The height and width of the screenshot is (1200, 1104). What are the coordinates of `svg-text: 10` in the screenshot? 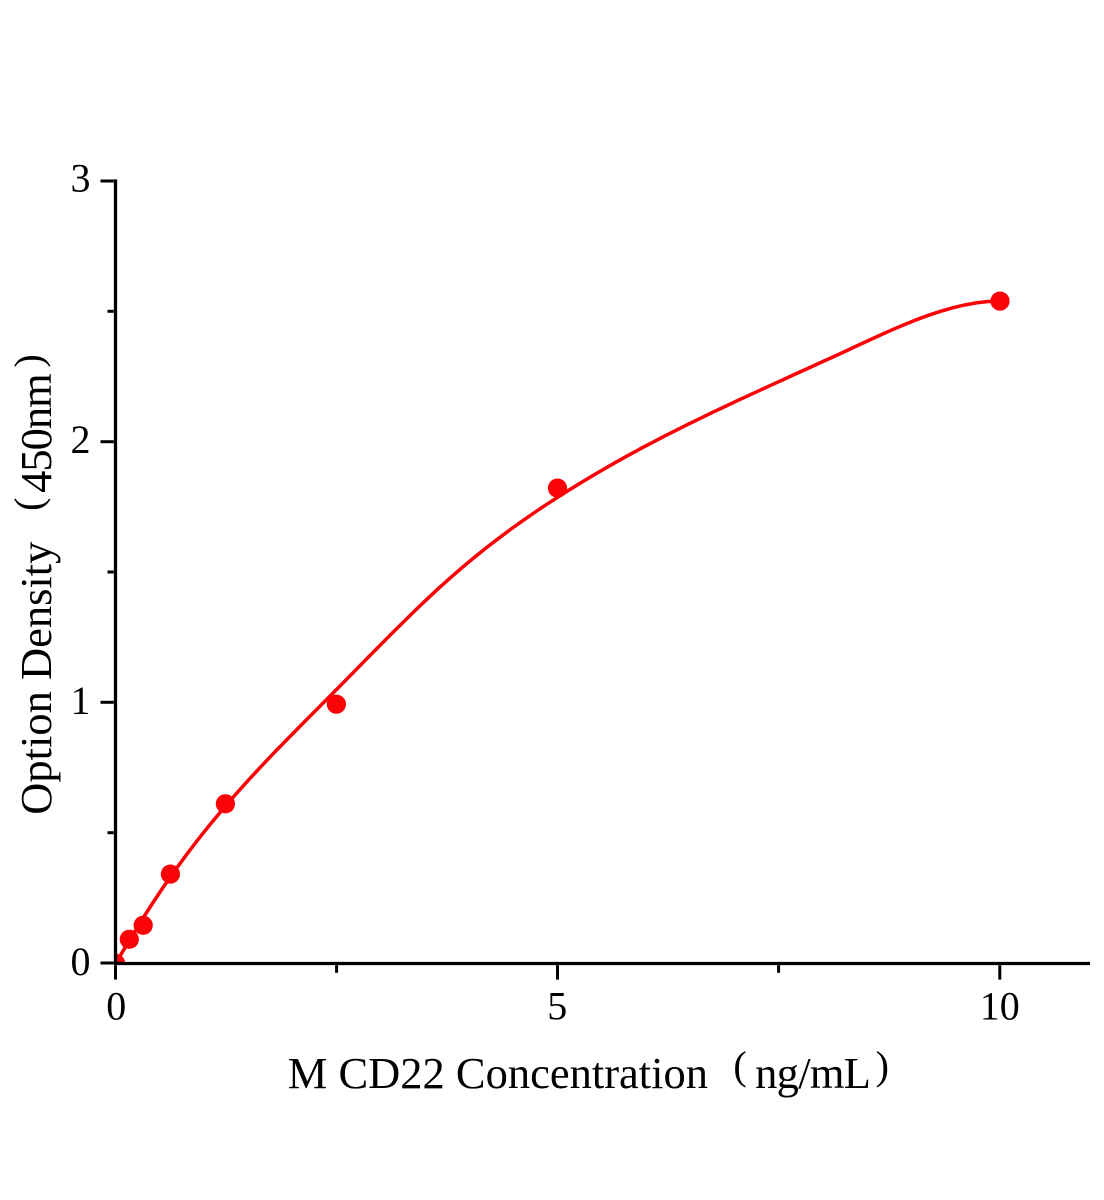 It's located at (1000, 1006).